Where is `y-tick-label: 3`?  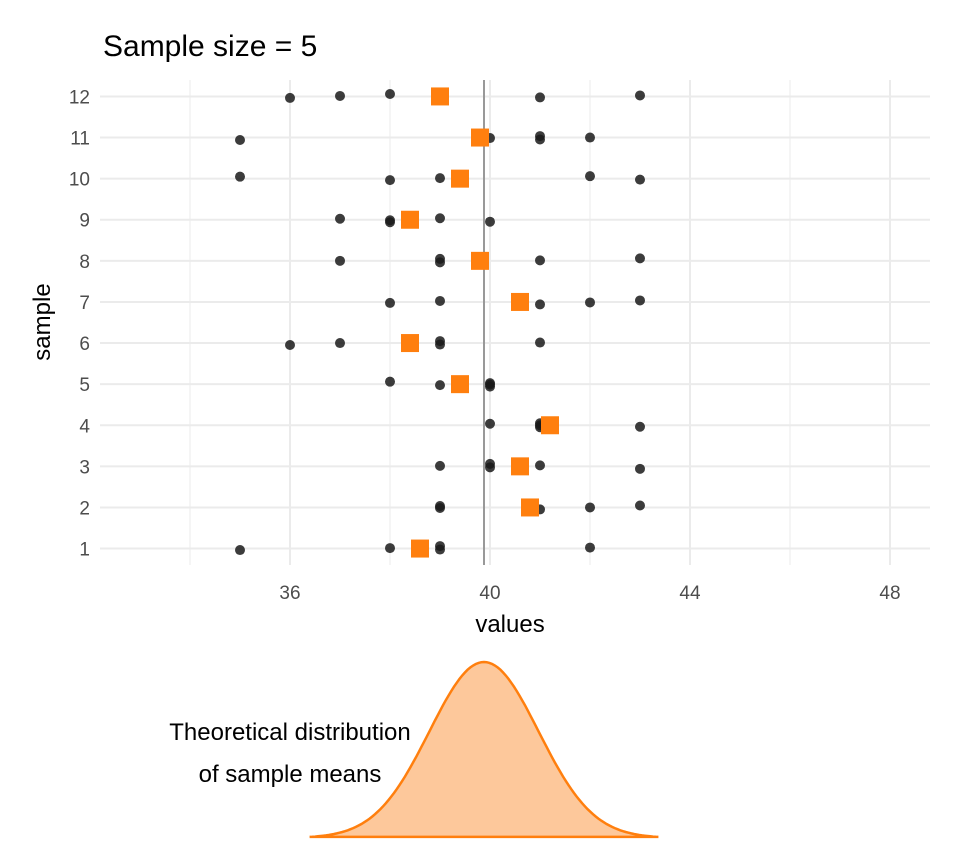 y-tick-label: 3 is located at coordinates (84, 467).